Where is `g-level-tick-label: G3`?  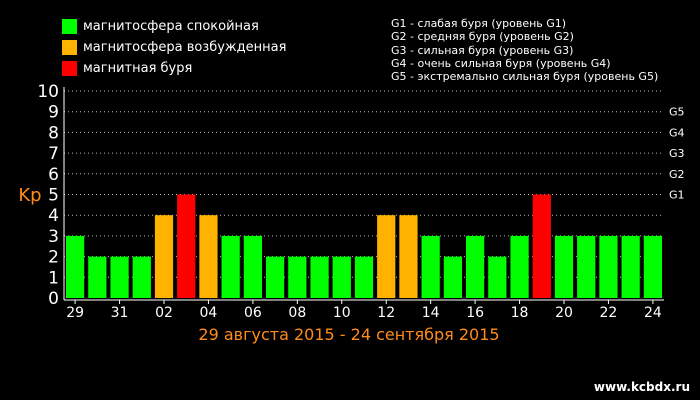
g-level-tick-label: G3 is located at coordinates (677, 153).